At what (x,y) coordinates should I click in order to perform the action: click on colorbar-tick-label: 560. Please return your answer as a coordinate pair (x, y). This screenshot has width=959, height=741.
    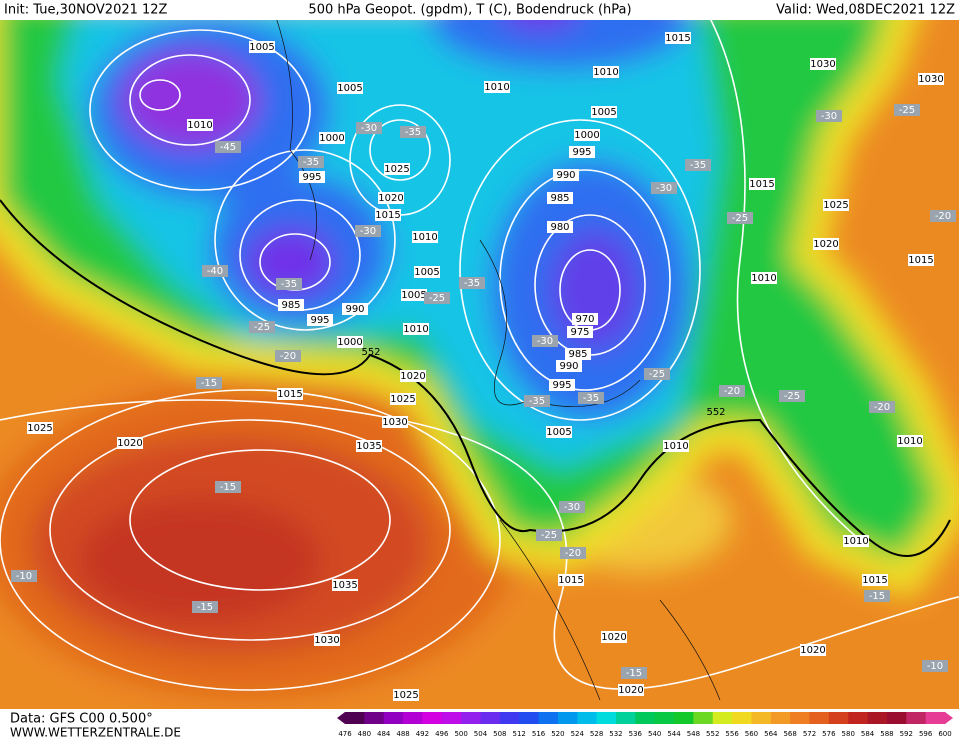
    Looking at the image, I should click on (751, 734).